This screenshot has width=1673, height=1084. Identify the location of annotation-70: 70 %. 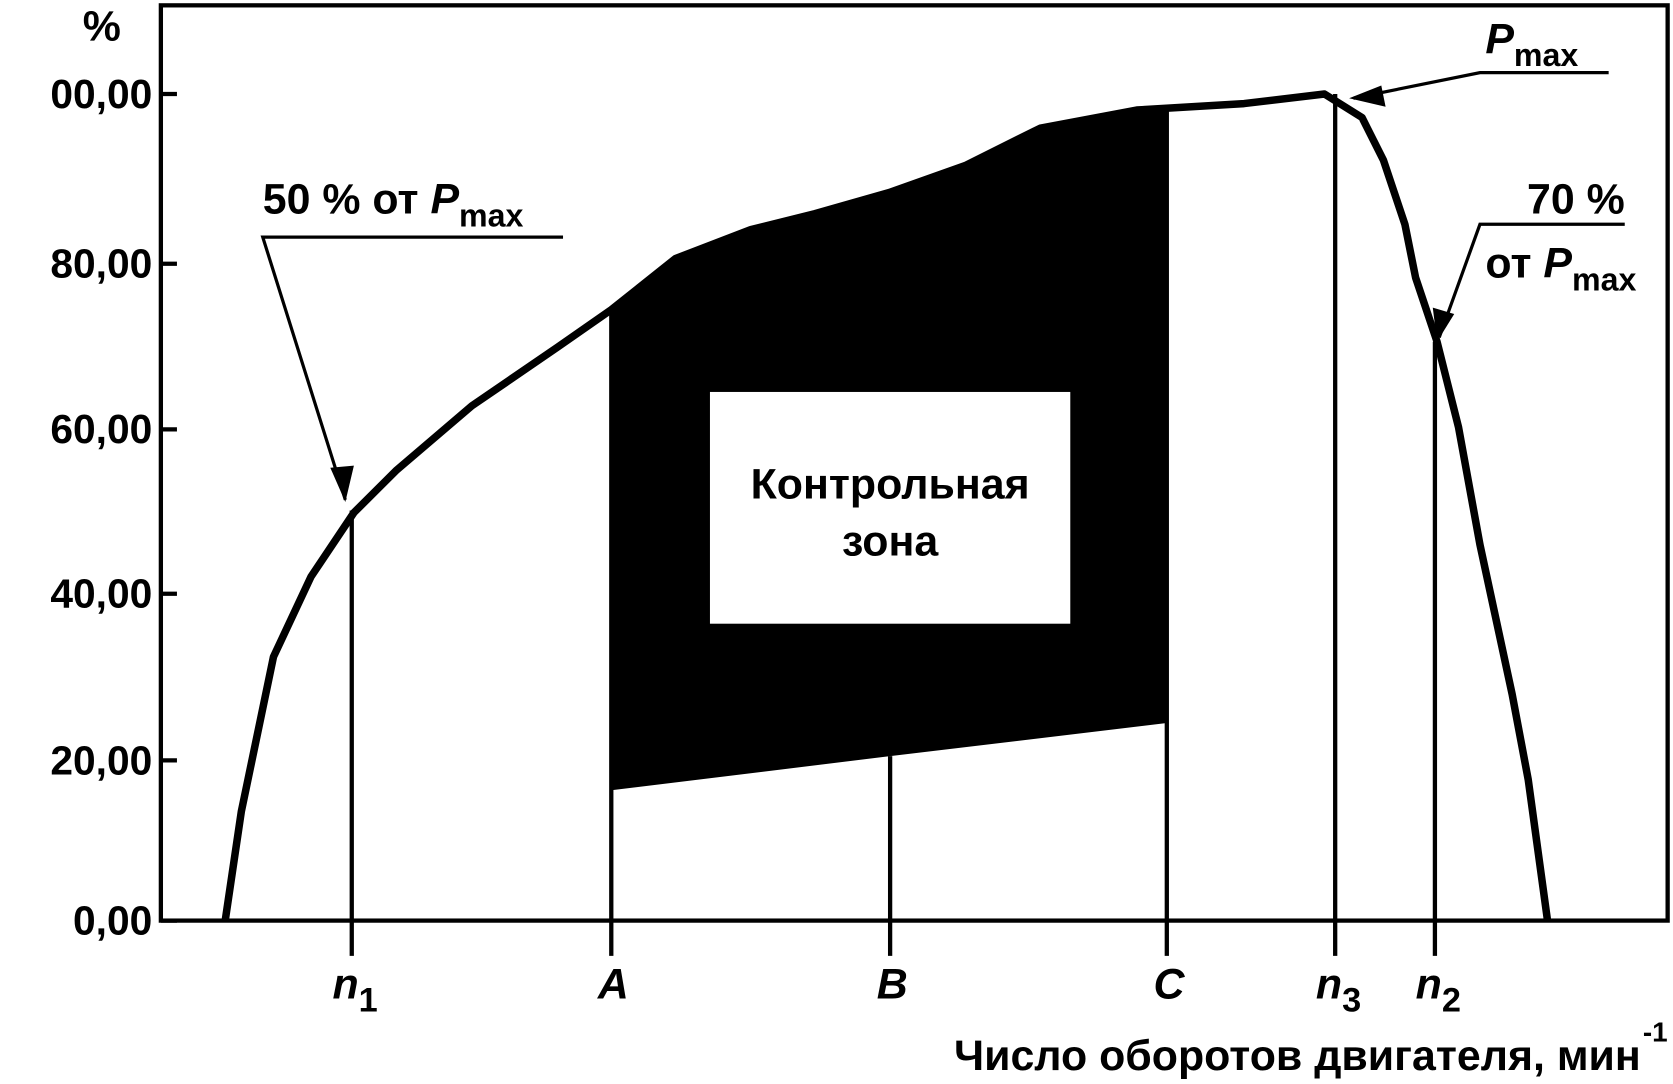
(1576, 200).